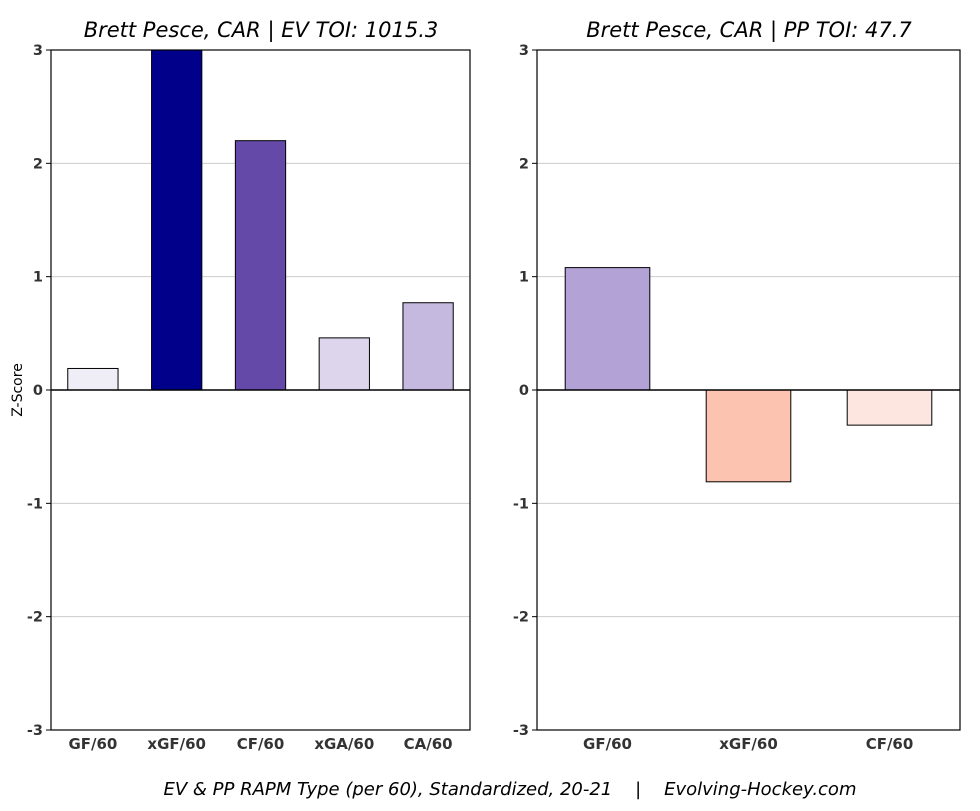  I want to click on pp-ytick-label: 0, so click(524, 391).